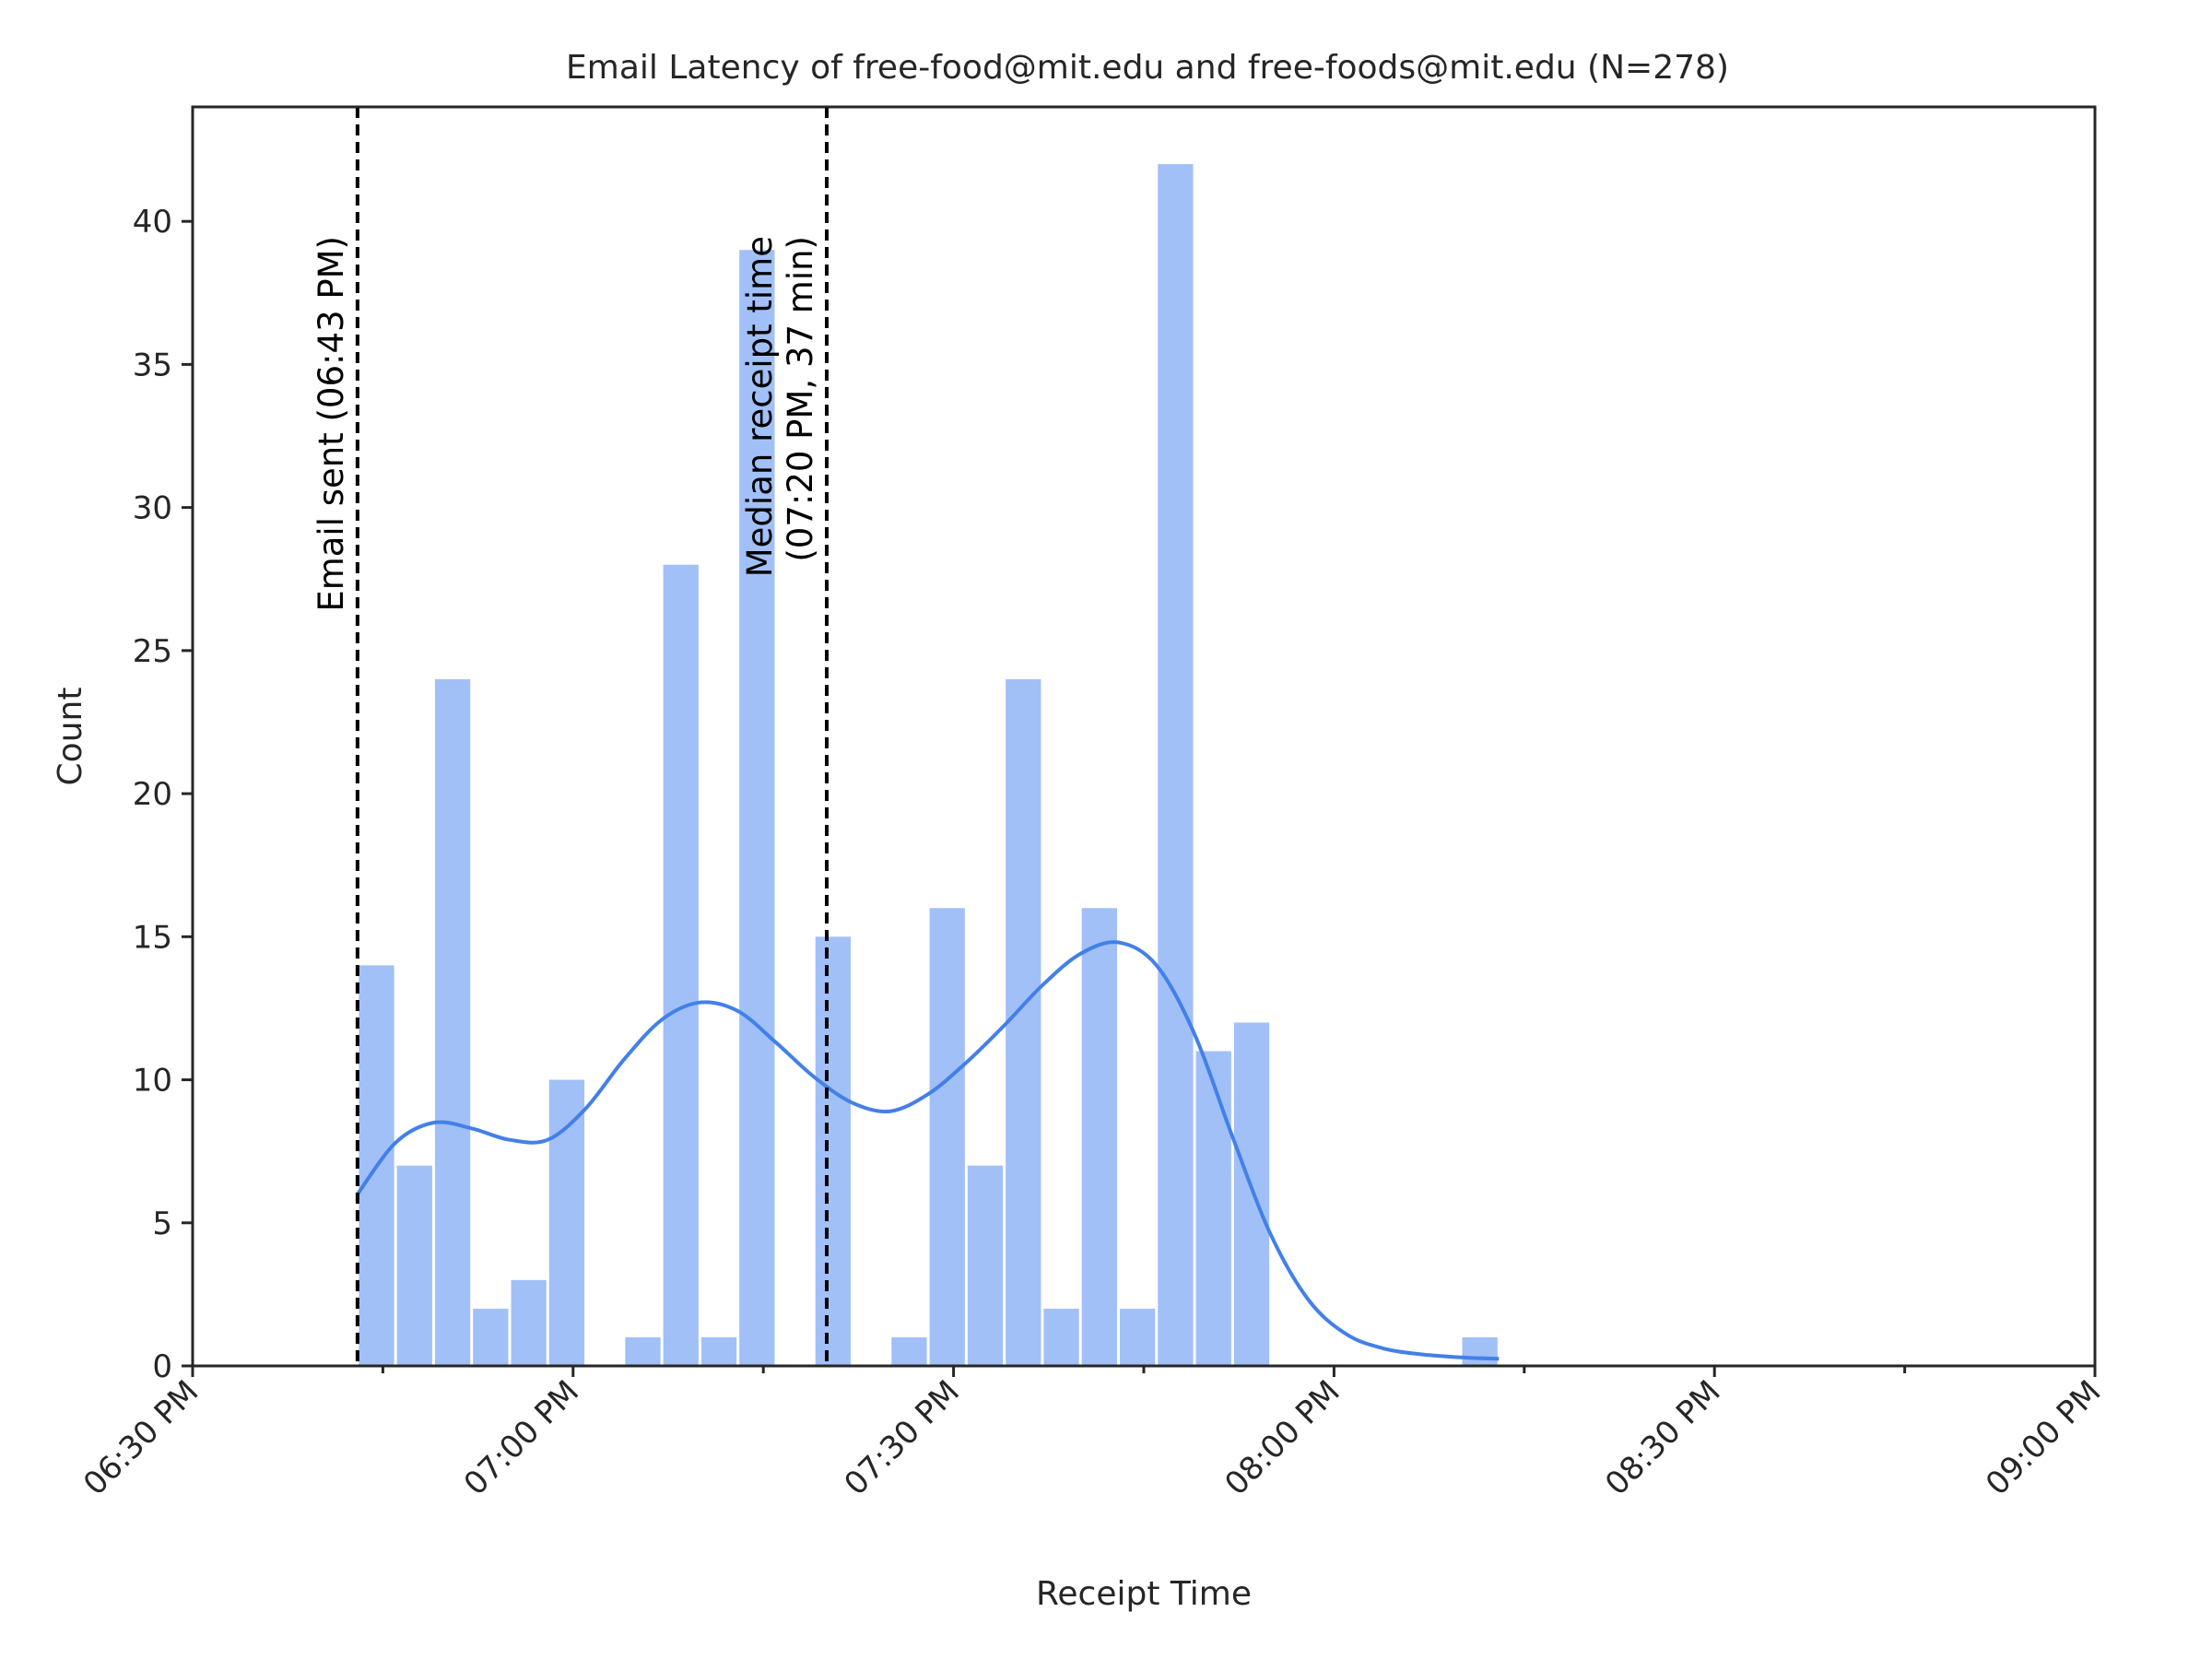 Image resolution: width=2212 pixels, height=1659 pixels. What do you see at coordinates (152, 651) in the screenshot?
I see `y-tick-label: 25` at bounding box center [152, 651].